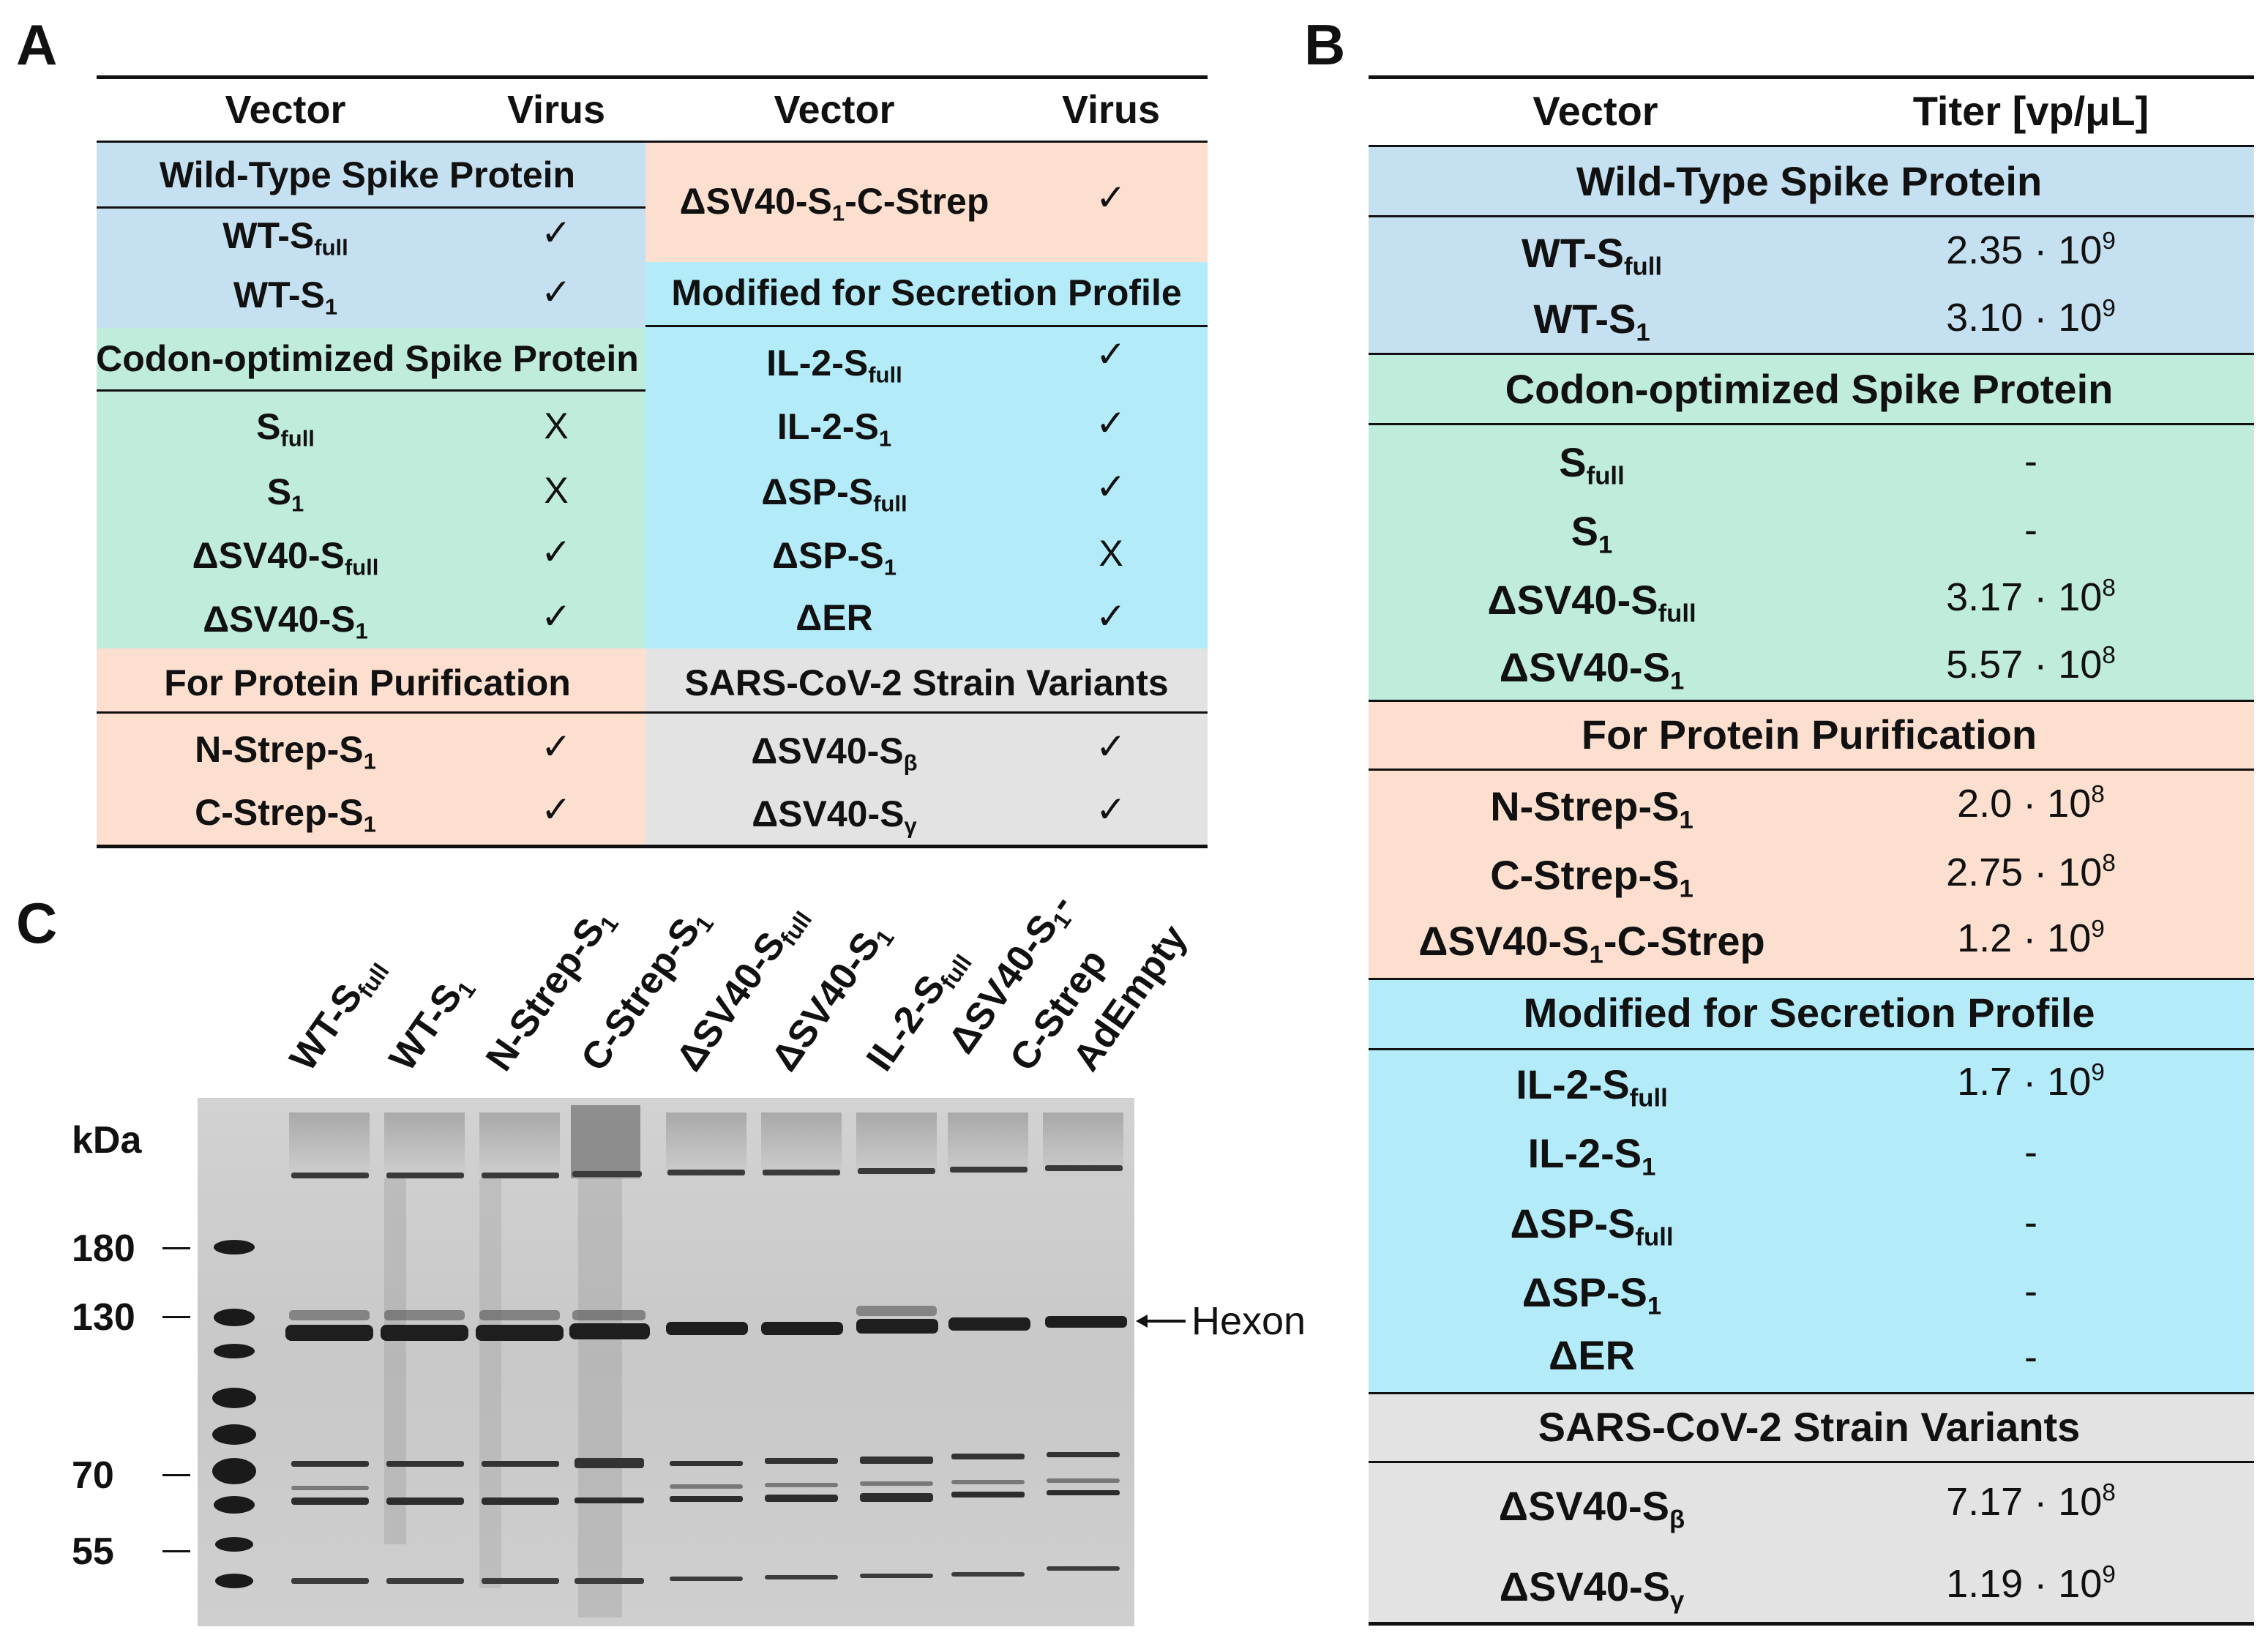  I want to click on gel-image, so click(666, 1362).